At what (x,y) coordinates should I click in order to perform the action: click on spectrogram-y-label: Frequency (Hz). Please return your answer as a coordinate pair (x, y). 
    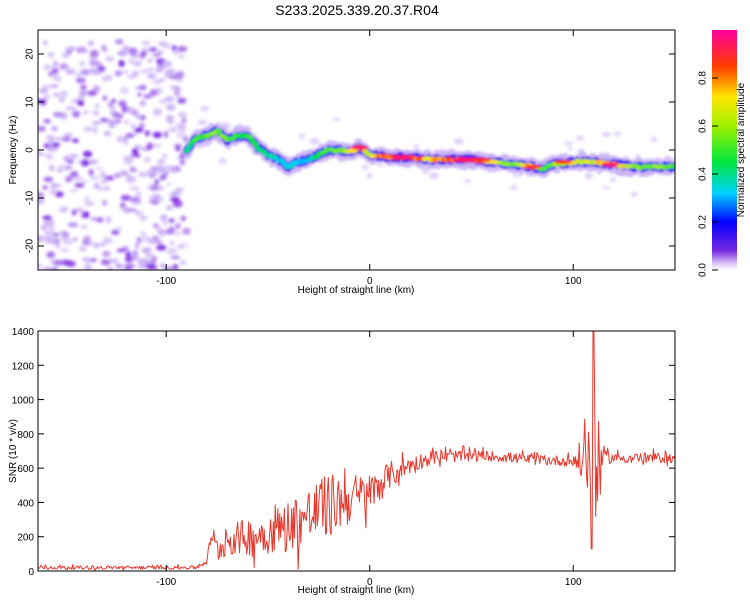
    Looking at the image, I should click on (13, 150).